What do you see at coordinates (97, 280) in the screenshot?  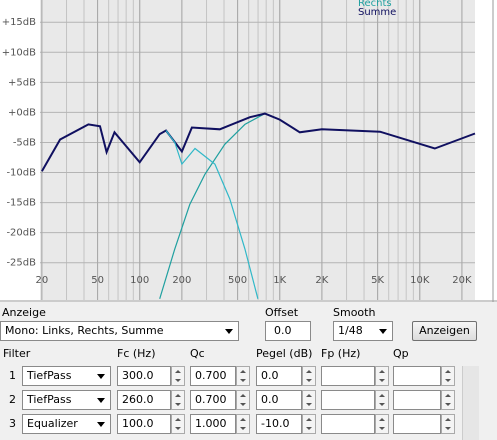 I see `x-tick-label: 50` at bounding box center [97, 280].